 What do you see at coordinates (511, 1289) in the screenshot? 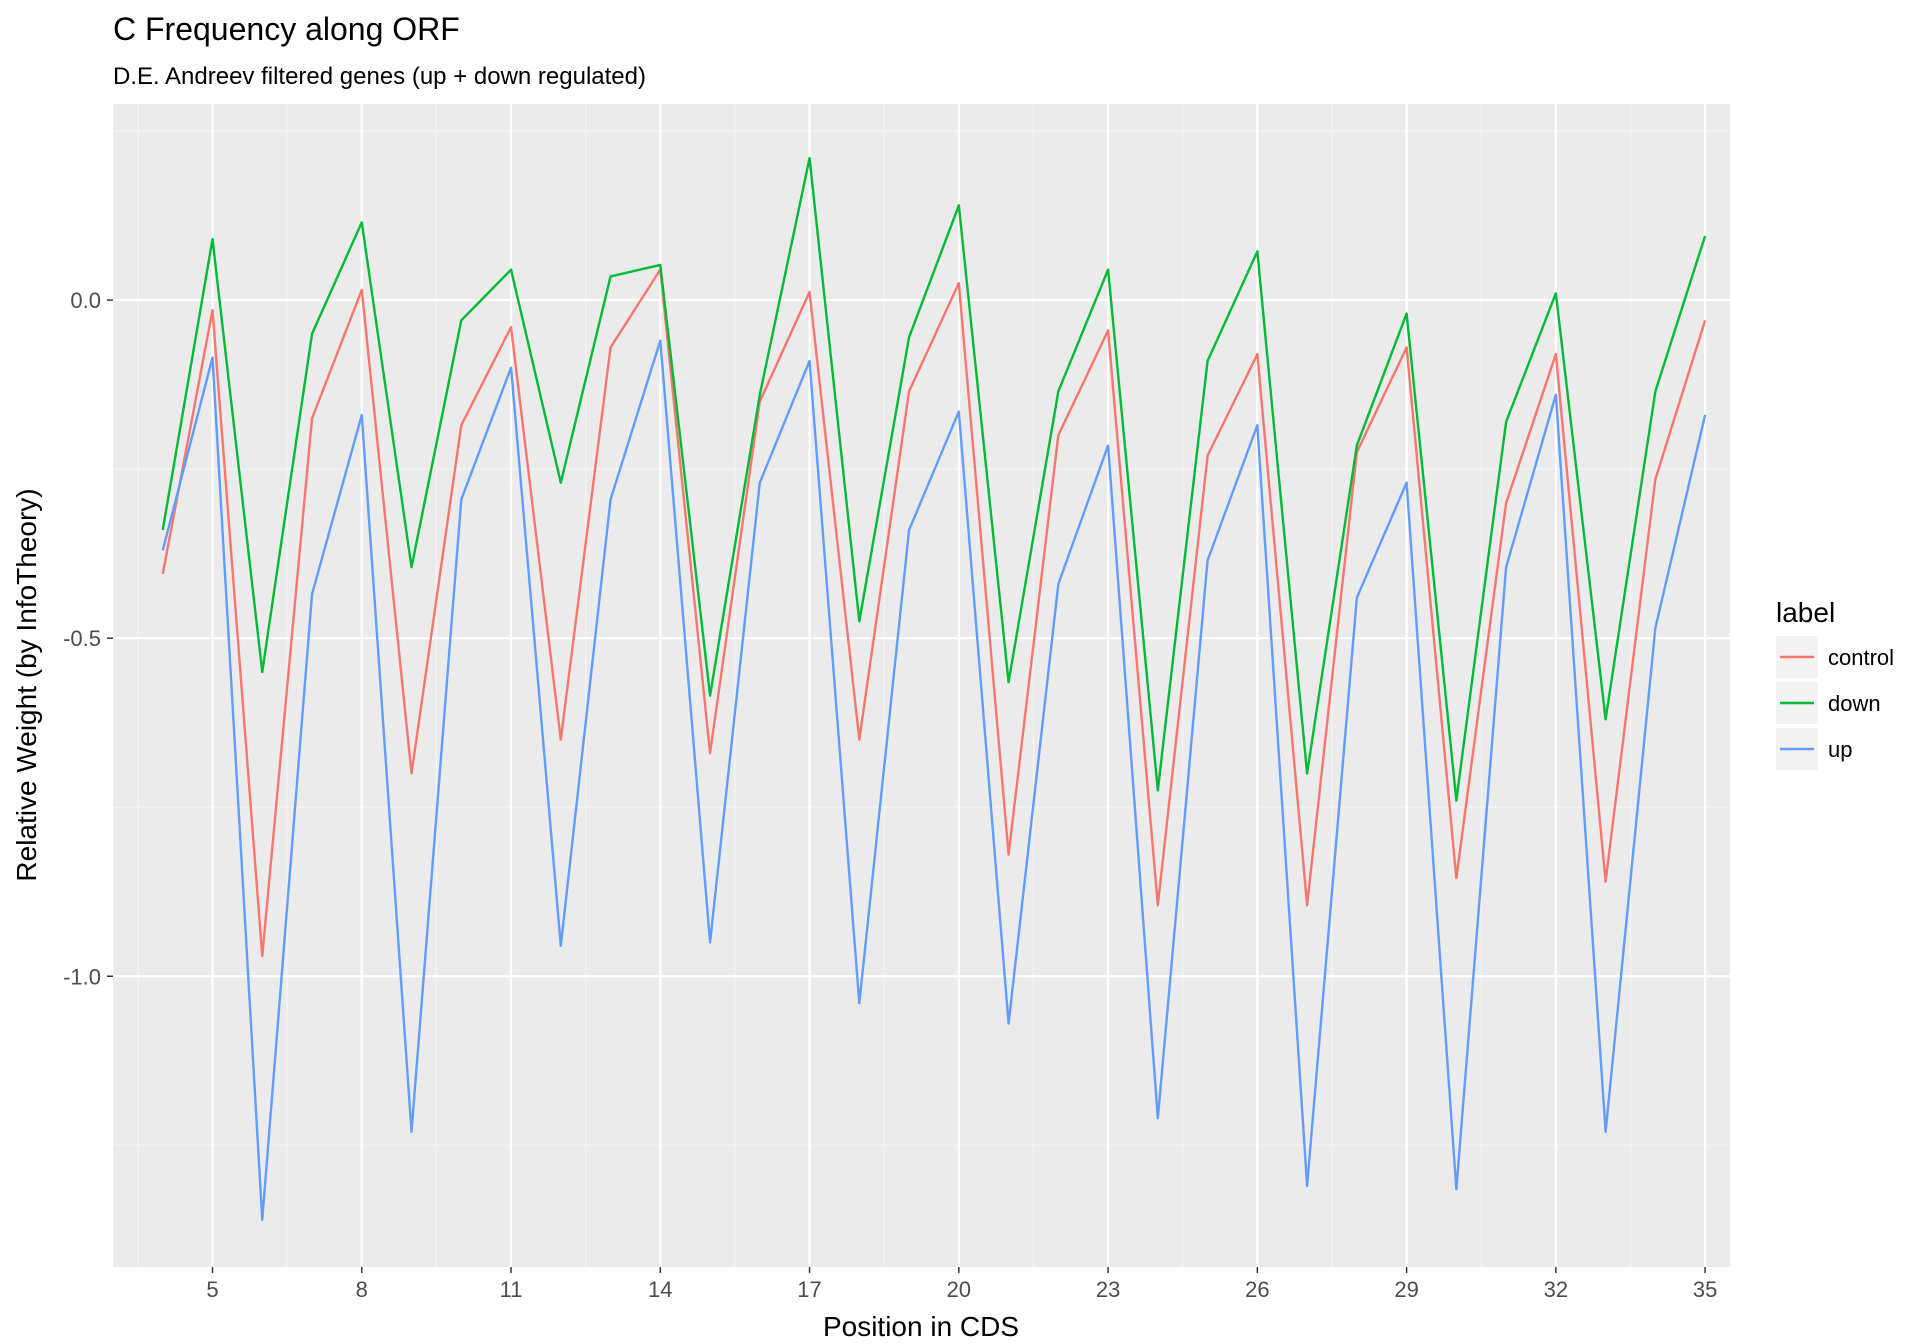
I see `x-tick-label: 11` at bounding box center [511, 1289].